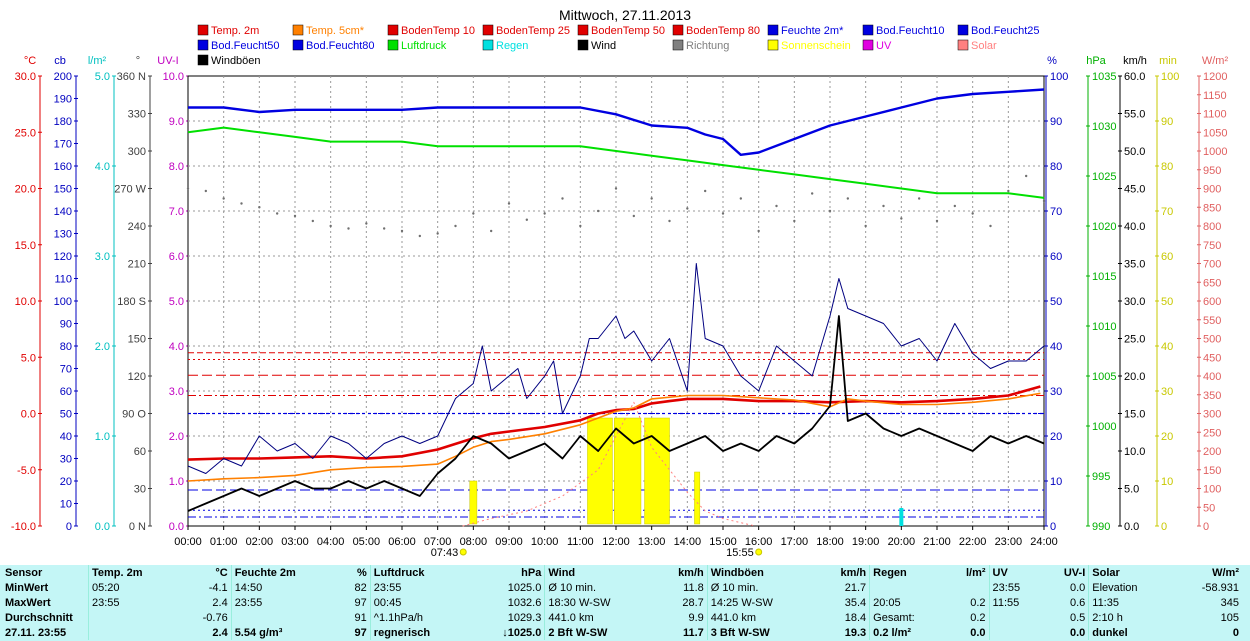 The height and width of the screenshot is (641, 1250). I want to click on legend-label: Bod.Feucht80, so click(340, 46).